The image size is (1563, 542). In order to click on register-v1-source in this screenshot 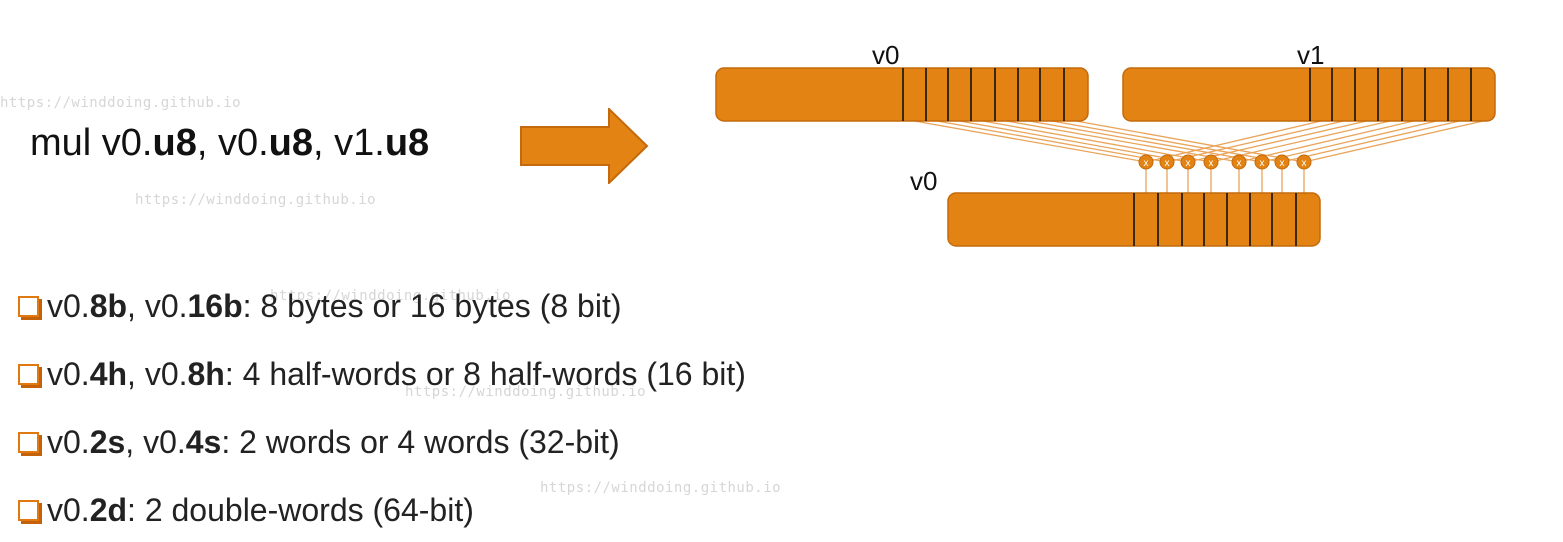, I will do `click(1309, 94)`.